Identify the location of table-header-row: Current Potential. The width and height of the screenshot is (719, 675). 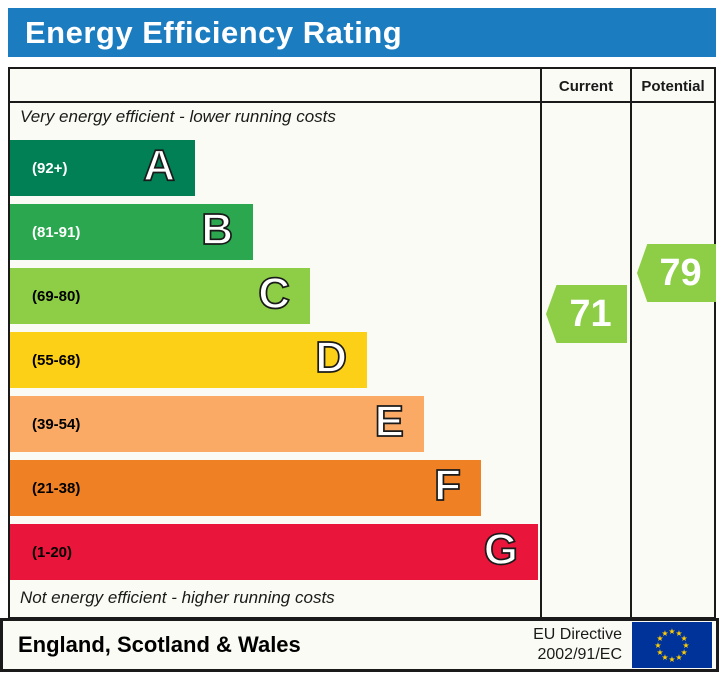
(362, 86).